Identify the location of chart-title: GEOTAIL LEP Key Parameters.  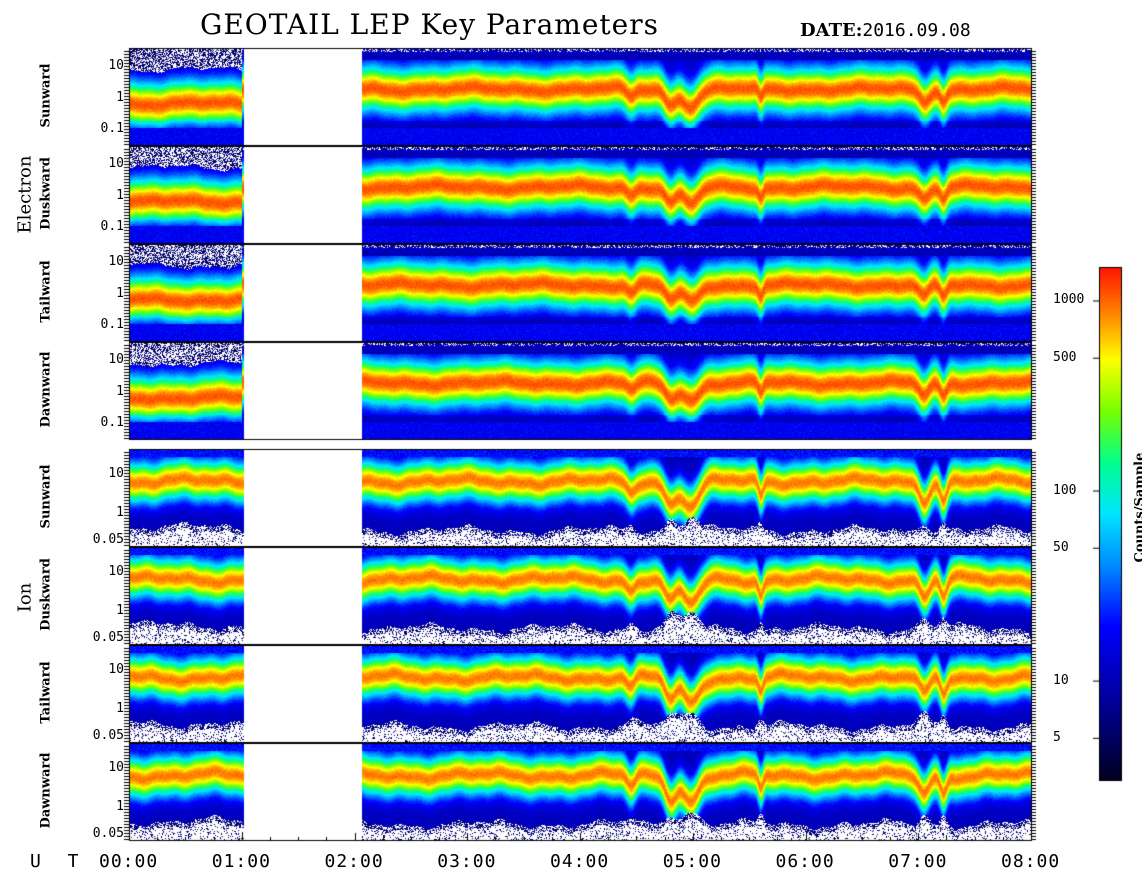
(429, 24).